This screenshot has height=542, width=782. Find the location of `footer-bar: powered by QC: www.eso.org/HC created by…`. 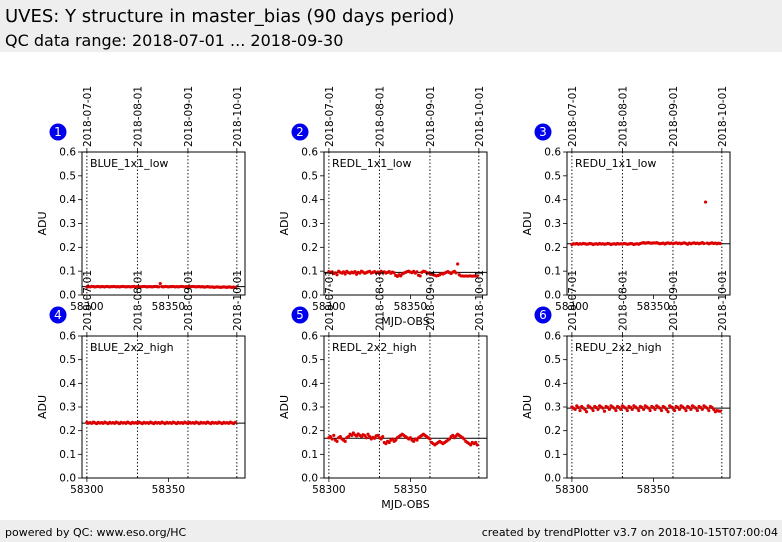

footer-bar: powered by QC: www.eso.org/HC created by… is located at coordinates (391, 531).